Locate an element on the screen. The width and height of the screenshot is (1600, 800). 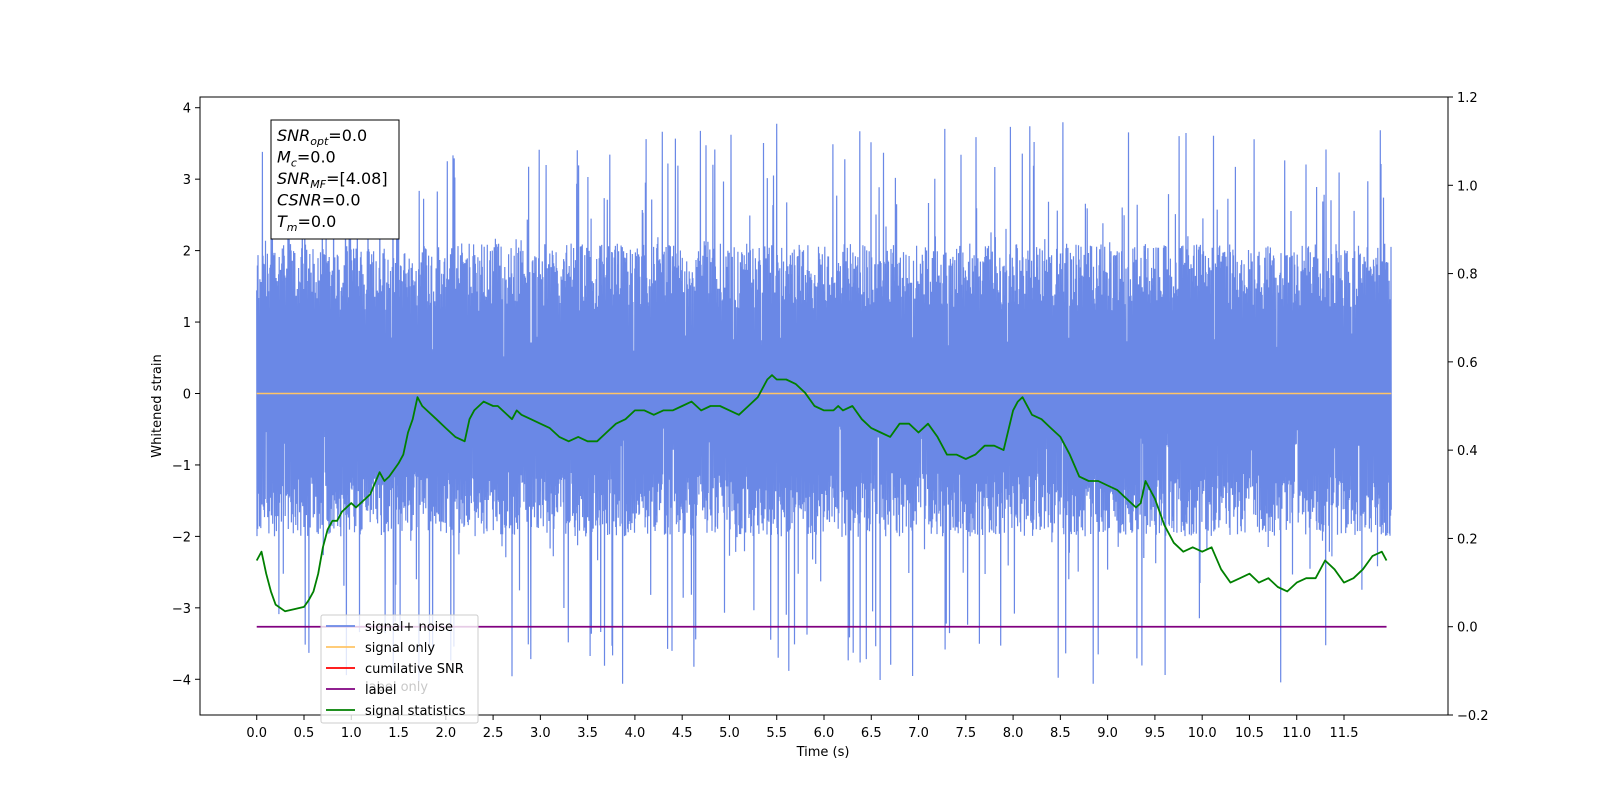
y-right-tick-label: 0.0 is located at coordinates (1467, 628).